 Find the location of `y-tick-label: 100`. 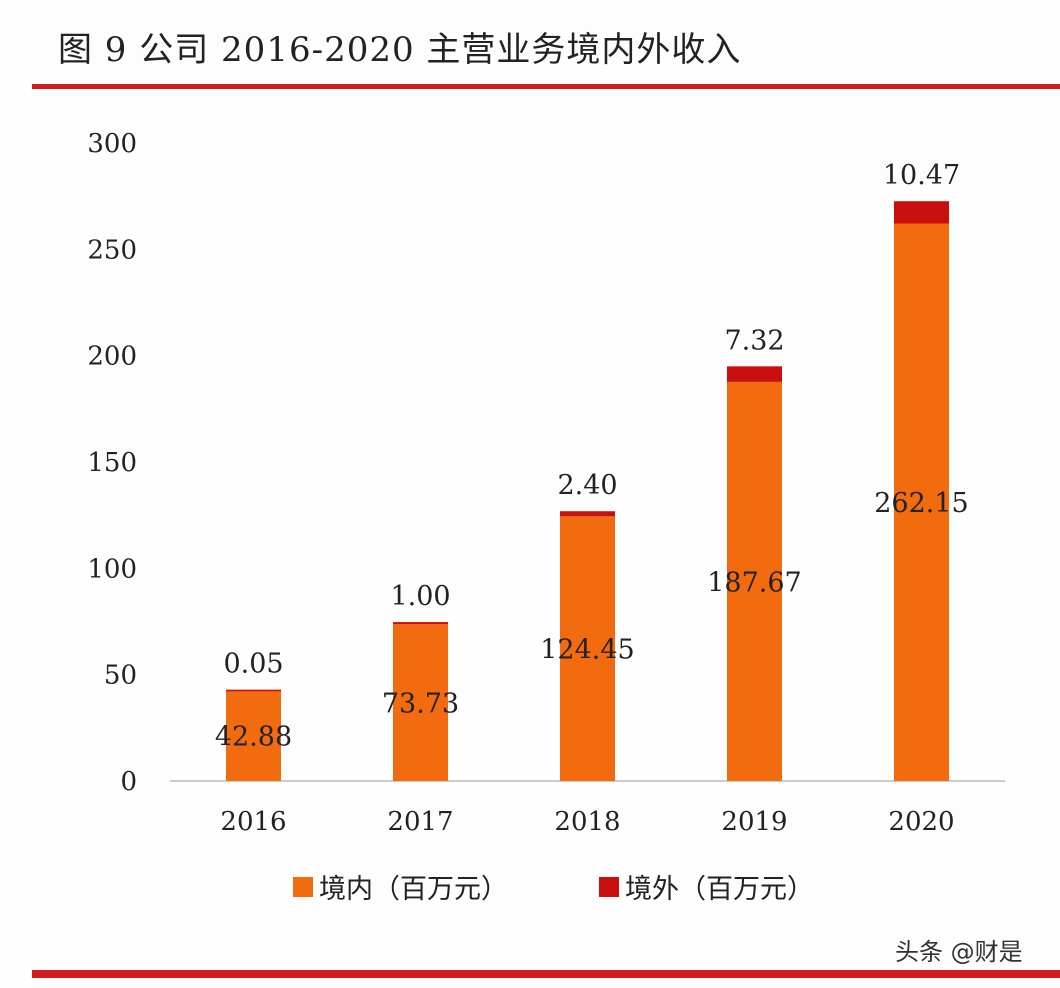

y-tick-label: 100 is located at coordinates (112, 569).